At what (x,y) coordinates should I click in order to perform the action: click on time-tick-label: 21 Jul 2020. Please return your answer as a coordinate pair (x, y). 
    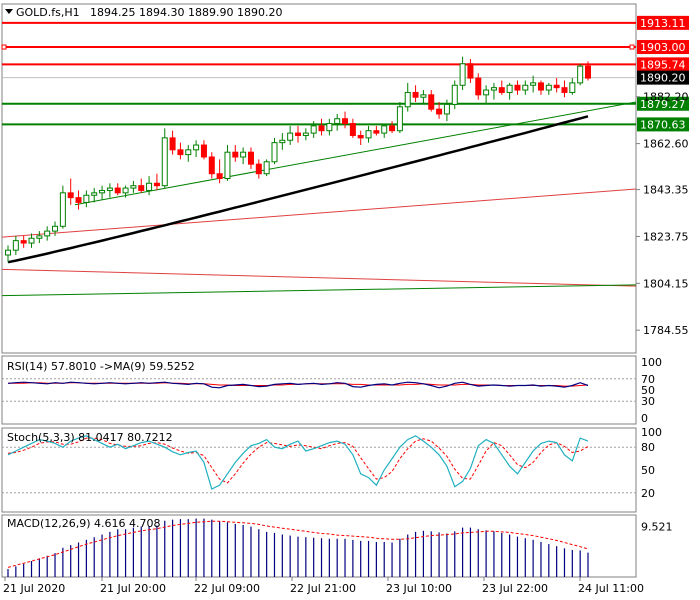
    Looking at the image, I should click on (34, 588).